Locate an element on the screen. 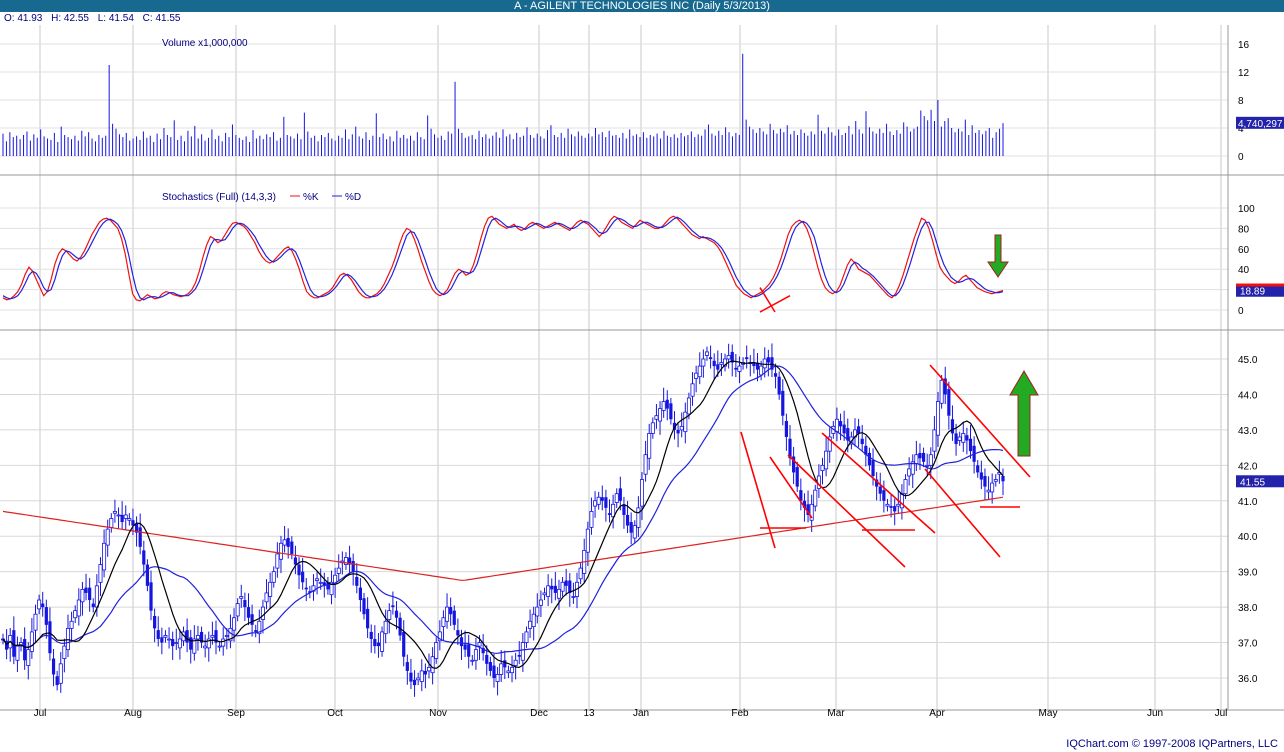 This screenshot has height=752, width=1284. price-last-box is located at coordinates (1260, 481).